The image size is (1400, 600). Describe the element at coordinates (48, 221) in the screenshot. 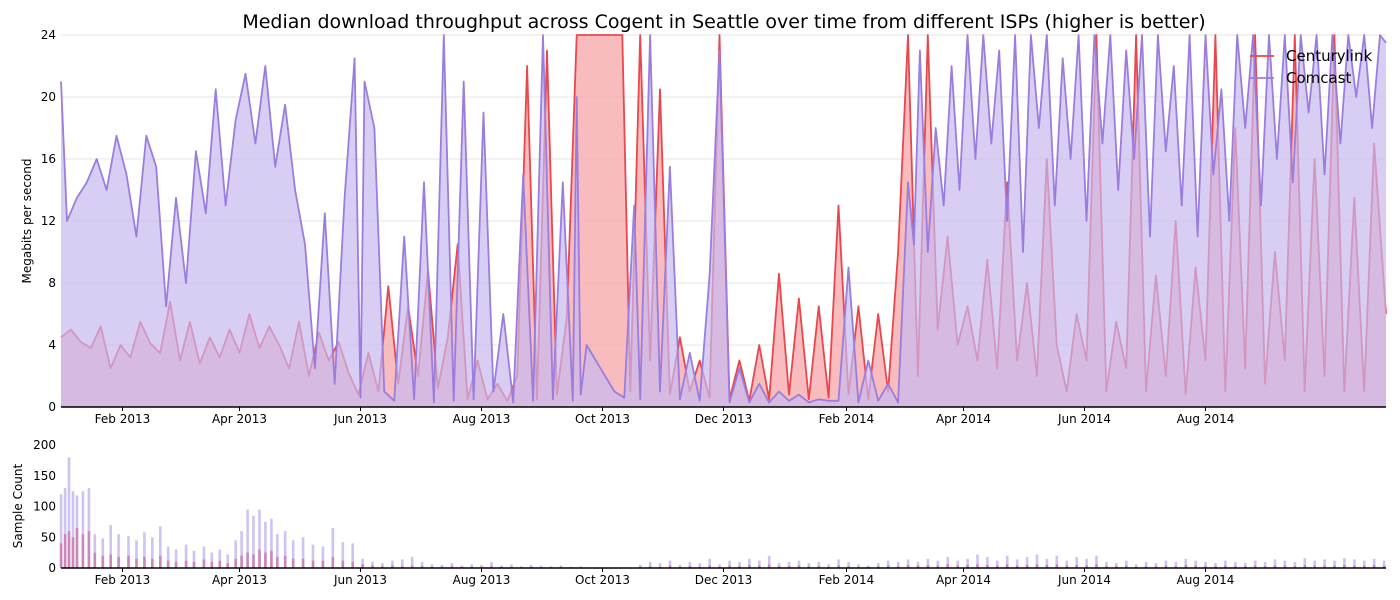

I see `throughput-y-tick-label: 12` at that location.